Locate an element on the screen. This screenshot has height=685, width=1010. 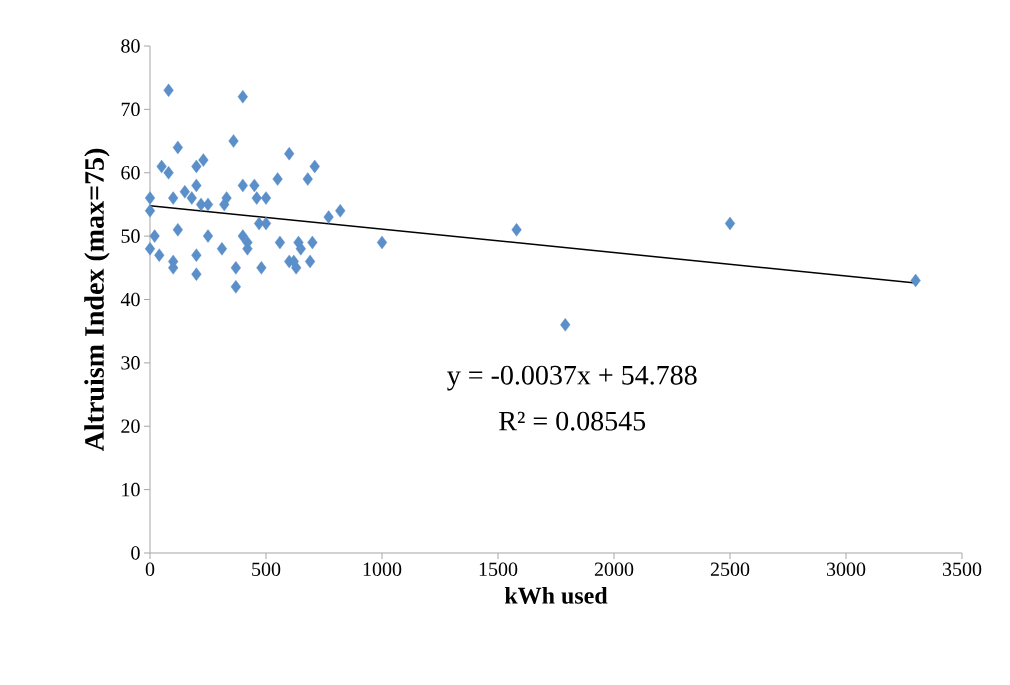
x-tick-label: 3500 is located at coordinates (962, 569).